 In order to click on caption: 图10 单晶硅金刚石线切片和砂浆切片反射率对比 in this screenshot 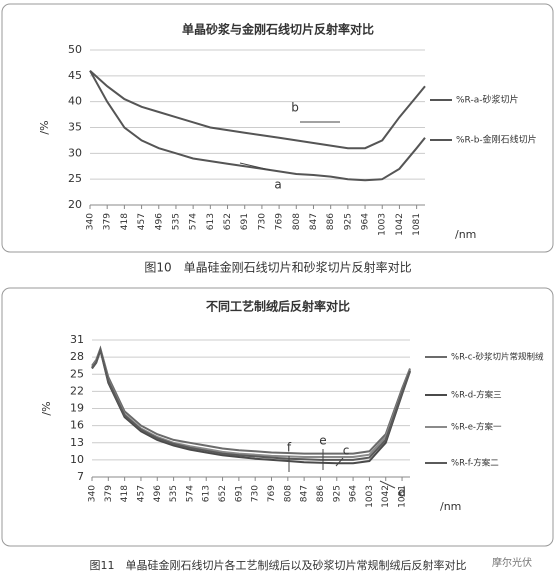, I will do `click(277, 267)`.